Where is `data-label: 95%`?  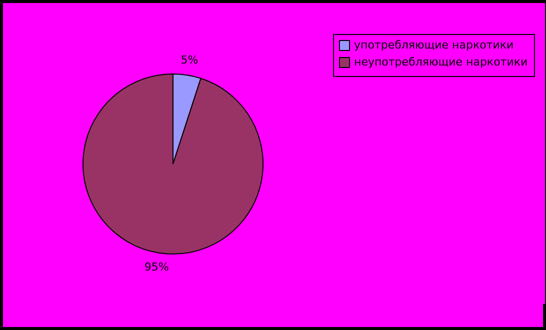
data-label: 95% is located at coordinates (156, 267).